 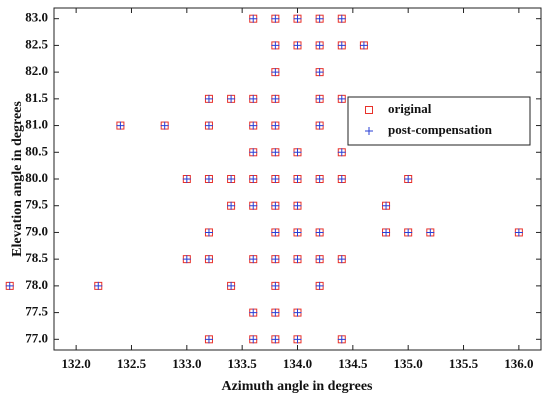 What do you see at coordinates (36, 337) in the screenshot?
I see `y-tick-label: 77.0` at bounding box center [36, 337].